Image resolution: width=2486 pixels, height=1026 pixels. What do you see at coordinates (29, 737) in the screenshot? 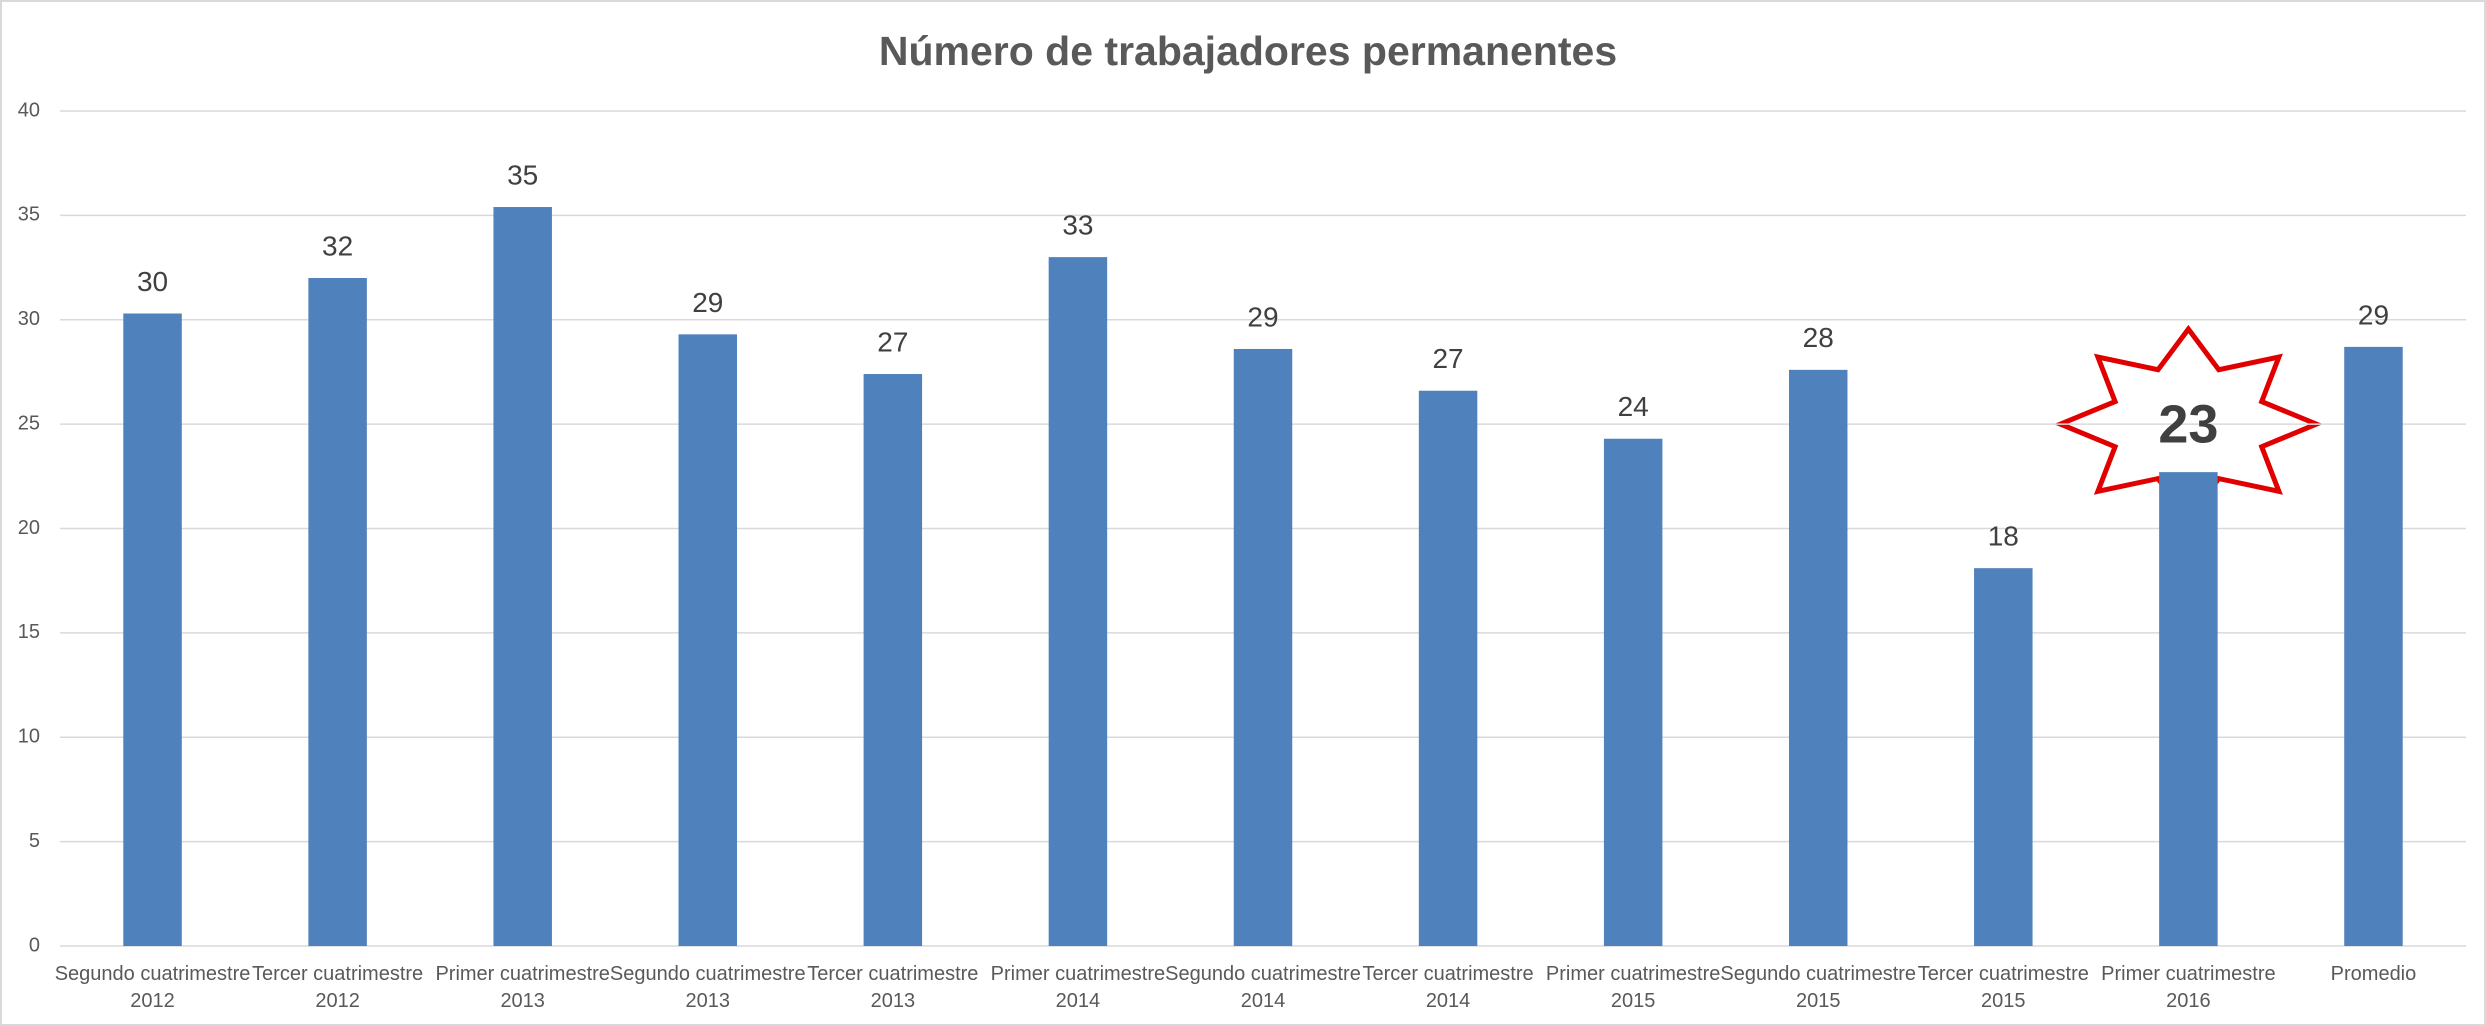
I see `y-tick-label: 10` at bounding box center [29, 737].